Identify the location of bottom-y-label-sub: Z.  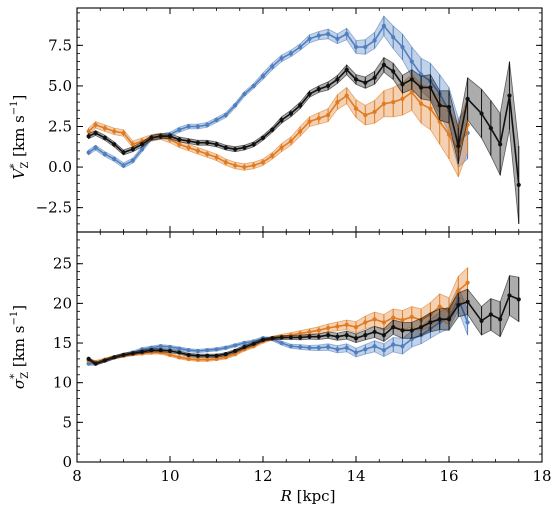
(25, 375).